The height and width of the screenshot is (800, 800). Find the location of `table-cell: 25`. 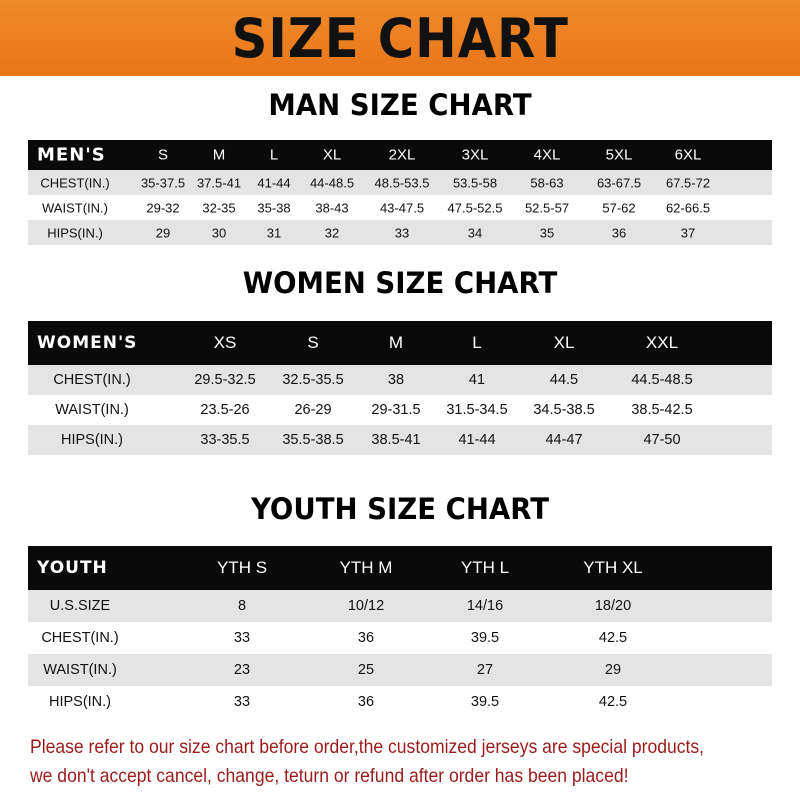

table-cell: 25 is located at coordinates (366, 670).